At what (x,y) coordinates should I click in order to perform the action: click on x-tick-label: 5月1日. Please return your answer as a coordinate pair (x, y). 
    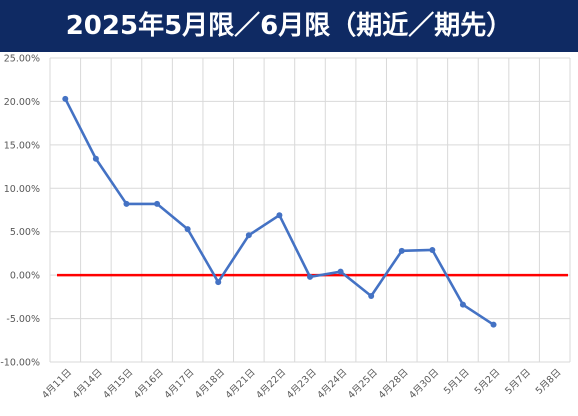
    Looking at the image, I should click on (457, 382).